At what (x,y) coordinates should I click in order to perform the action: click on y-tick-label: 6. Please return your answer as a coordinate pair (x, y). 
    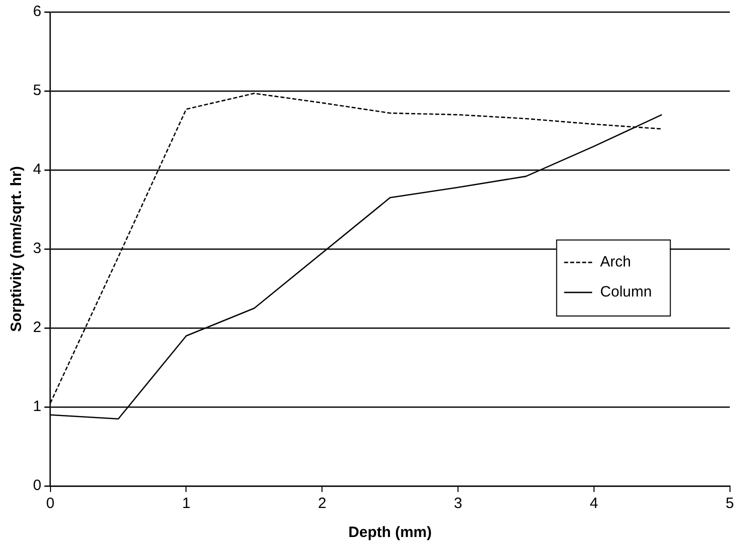
    Looking at the image, I should click on (37, 11).